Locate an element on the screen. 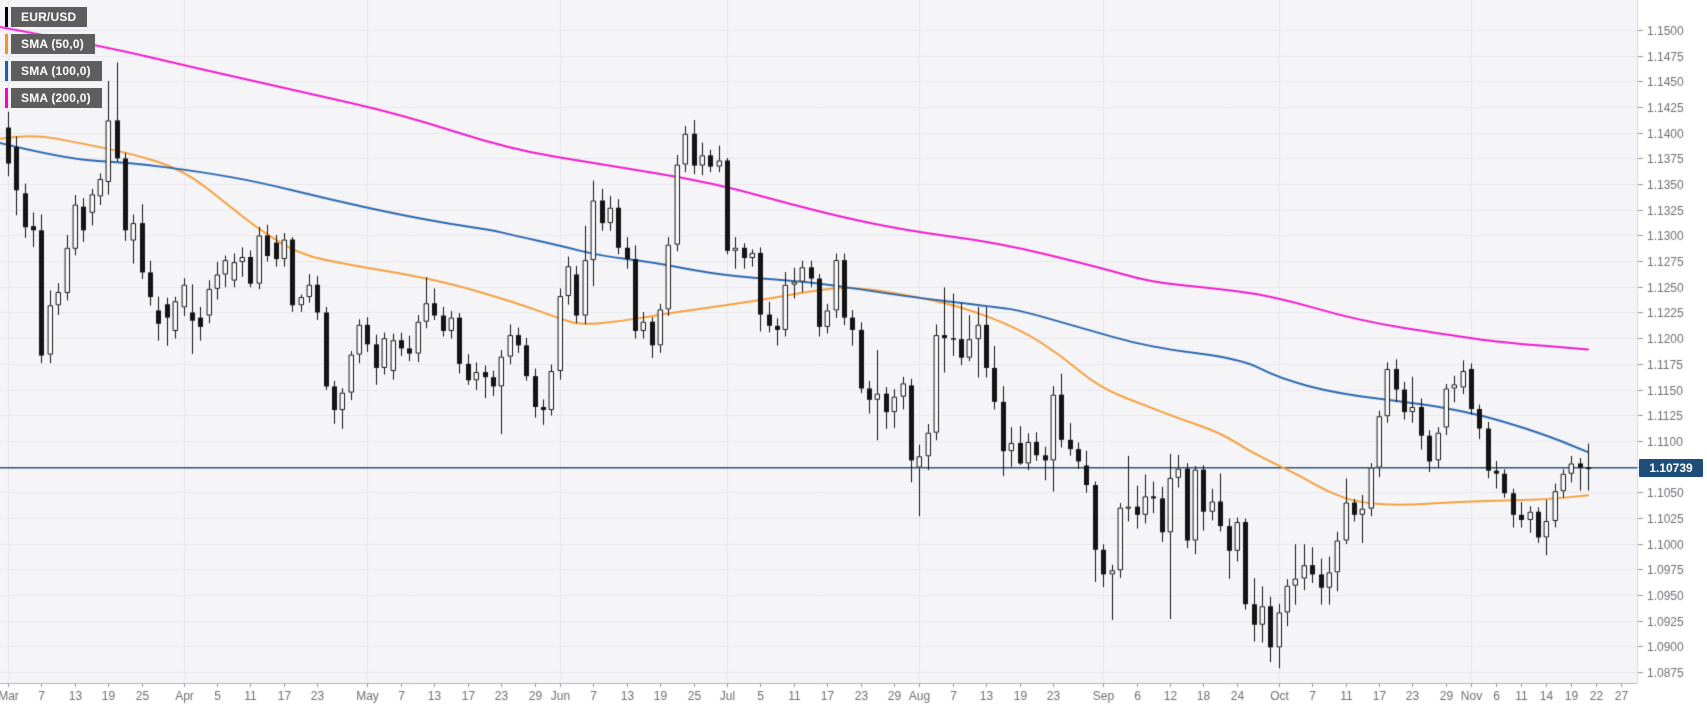 This screenshot has height=712, width=1707. legend-label-sma100: SMA (100,0) is located at coordinates (56, 71).